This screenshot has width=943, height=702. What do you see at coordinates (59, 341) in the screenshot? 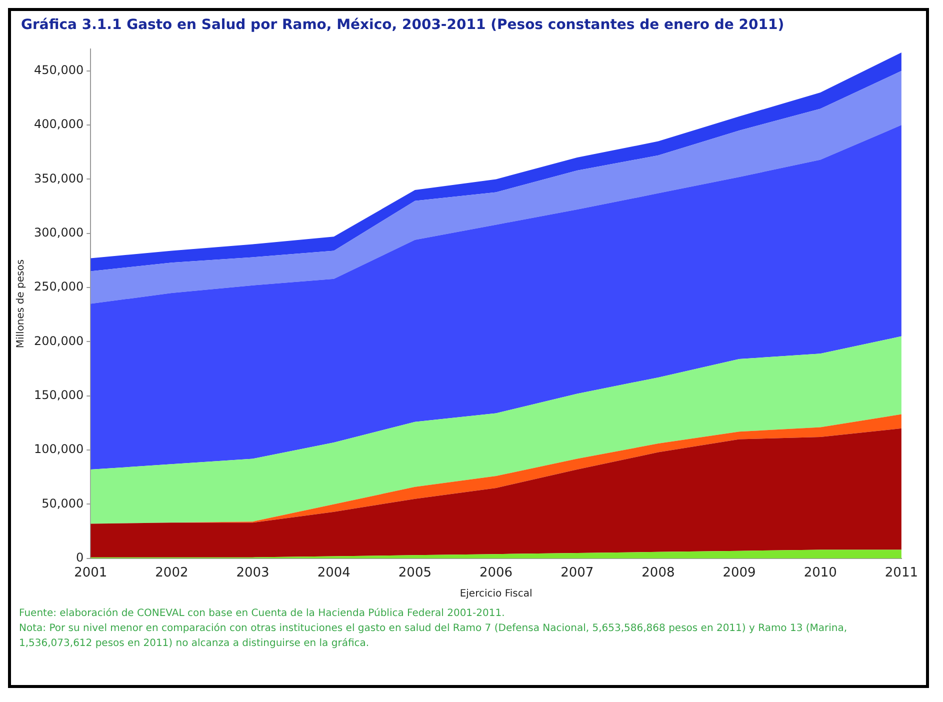
I see `y-tick-label: 200,000` at bounding box center [59, 341].